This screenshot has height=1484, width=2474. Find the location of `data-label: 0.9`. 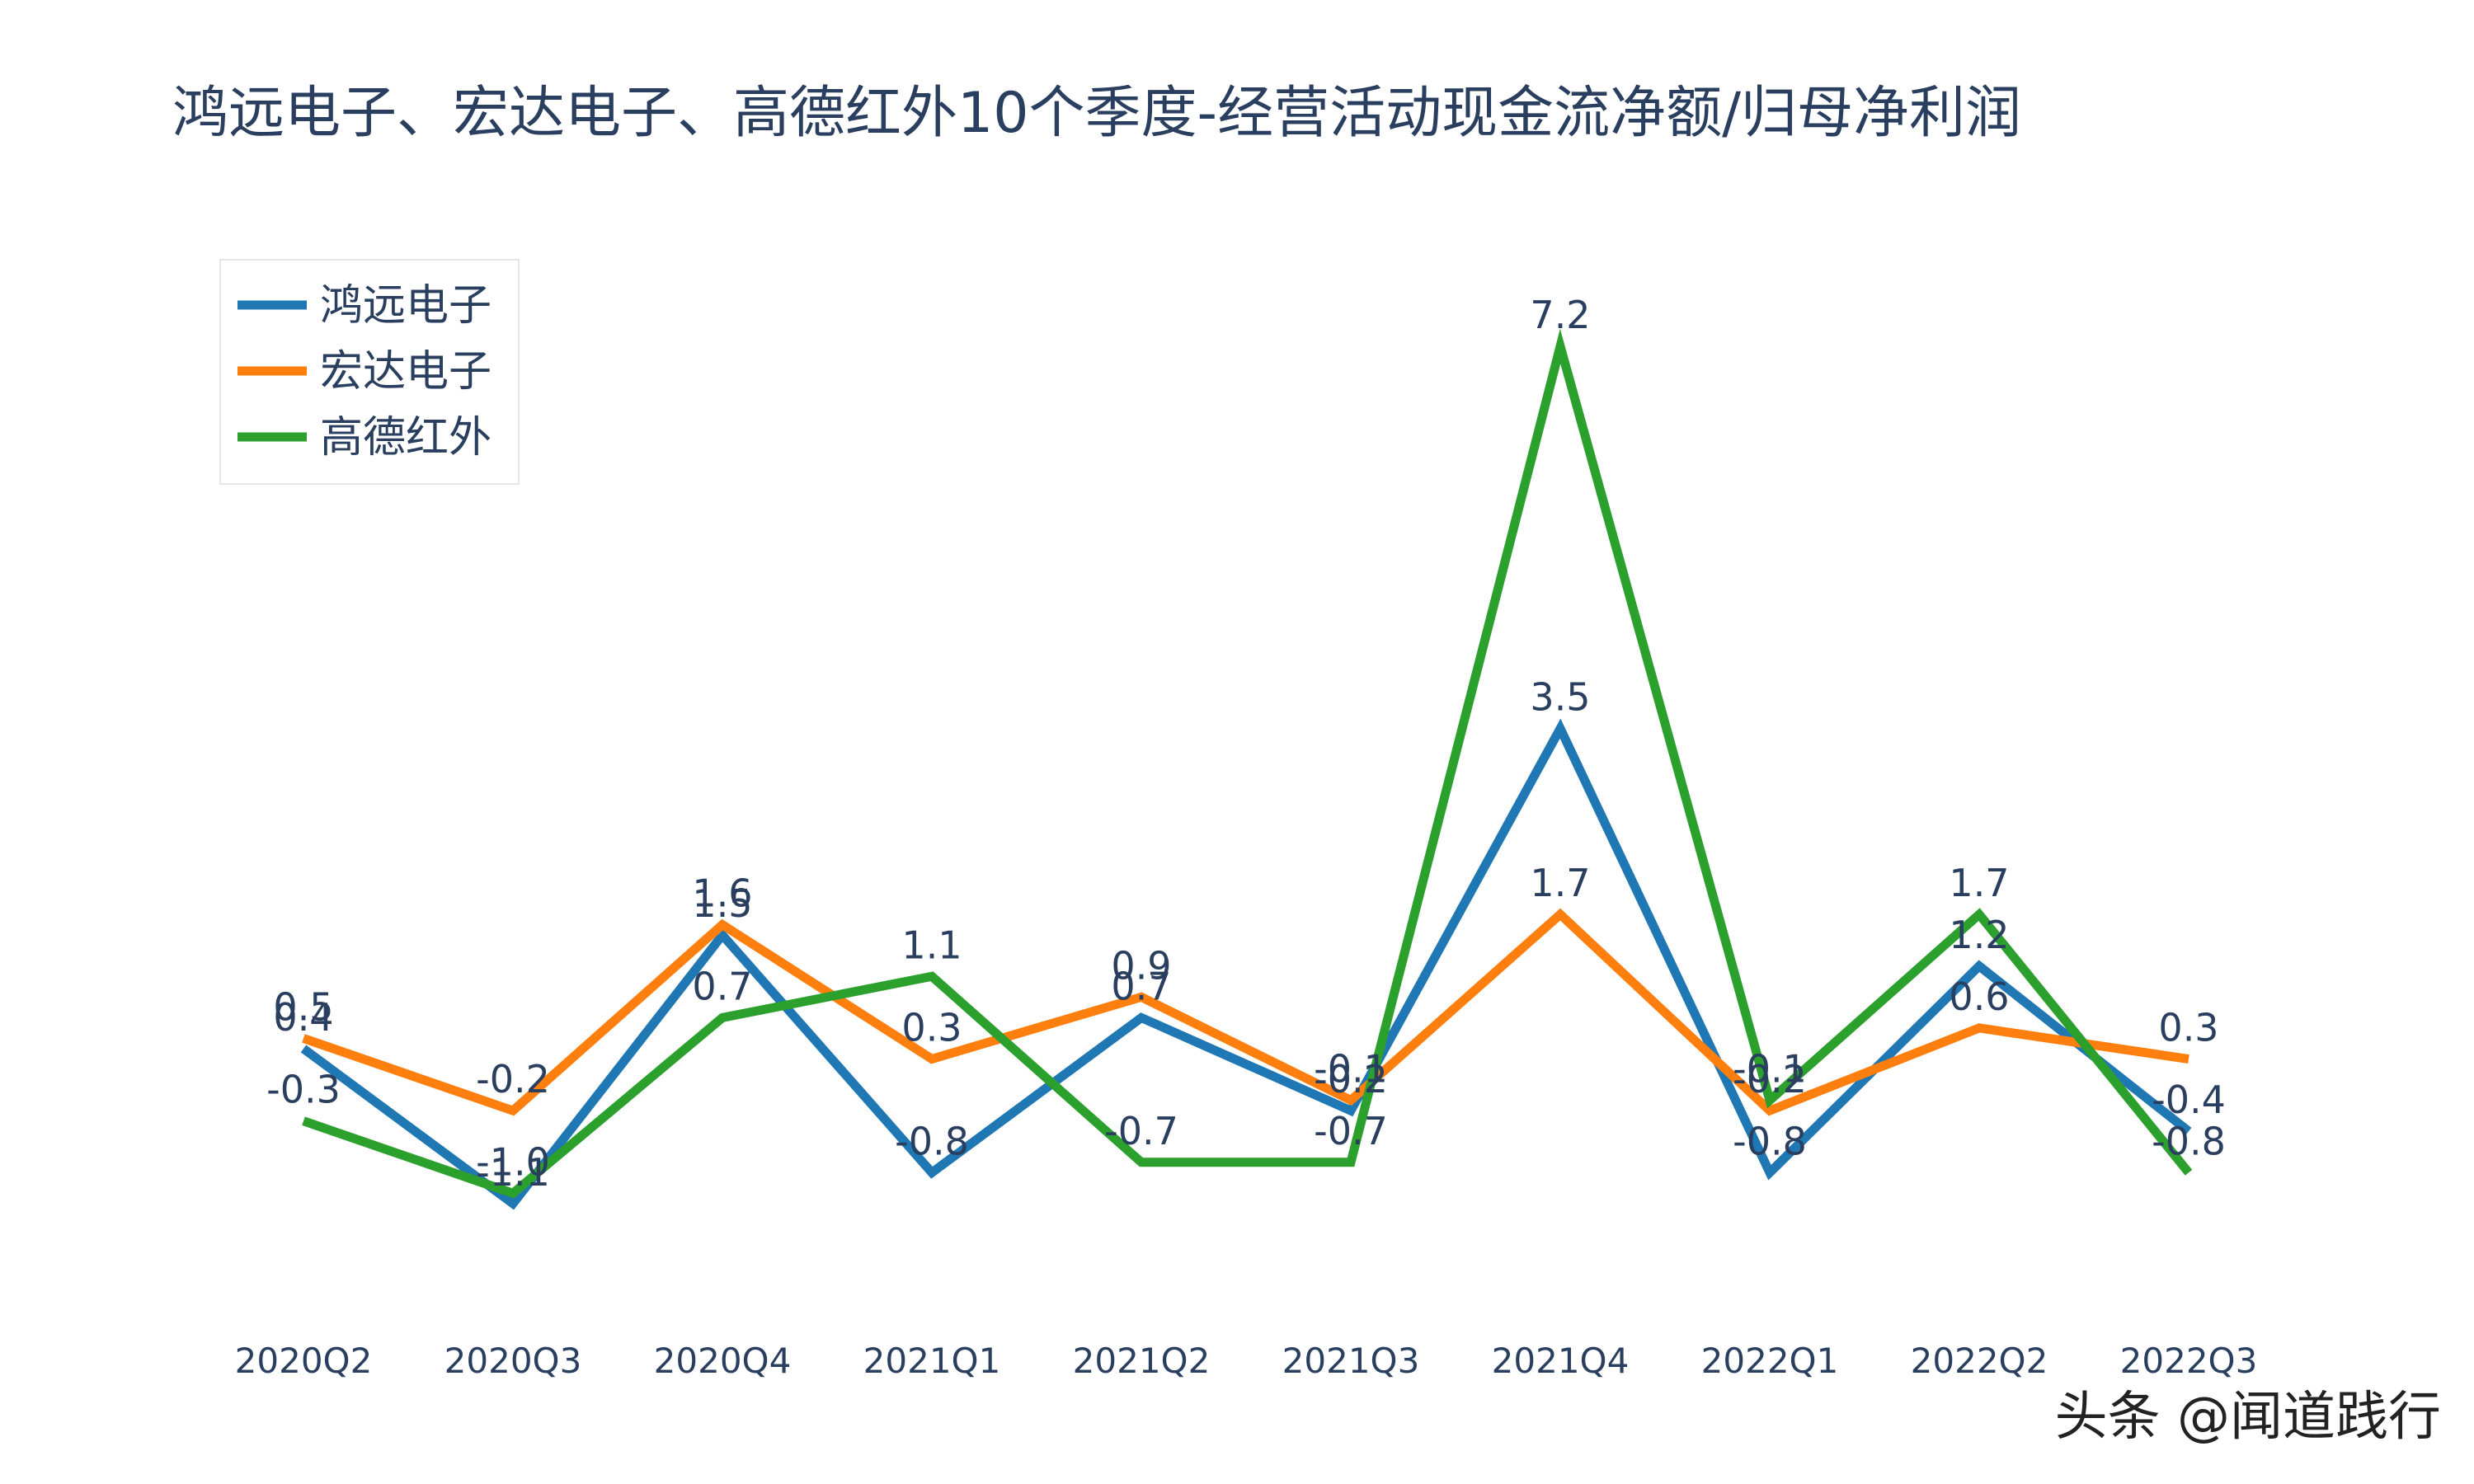

data-label: 0.9 is located at coordinates (1141, 965).